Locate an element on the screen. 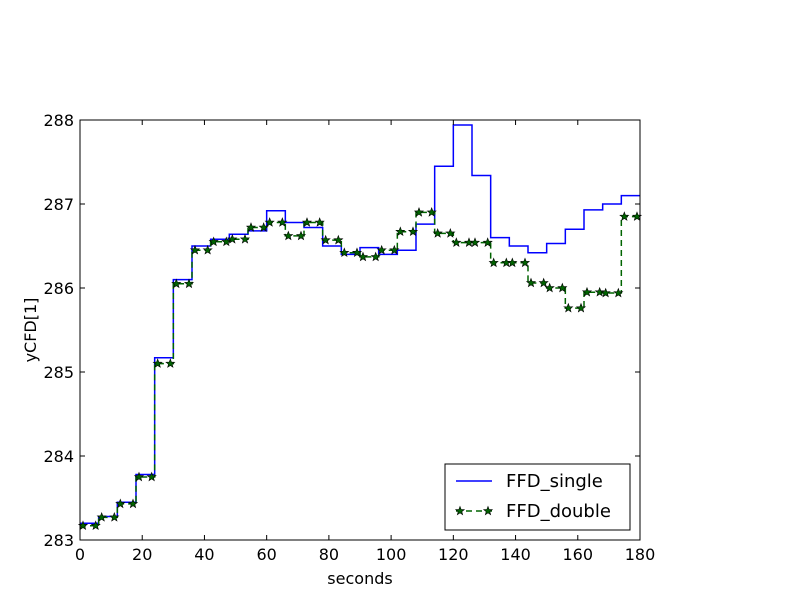  legend-box is located at coordinates (537, 497).